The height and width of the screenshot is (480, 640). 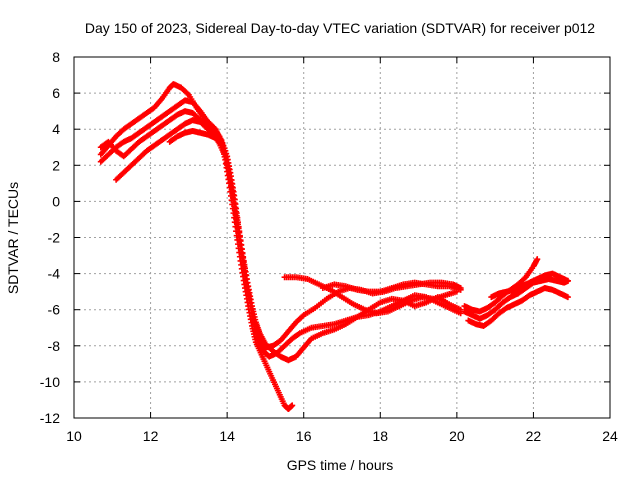 I want to click on x-tick-label: 22, so click(x=534, y=436).